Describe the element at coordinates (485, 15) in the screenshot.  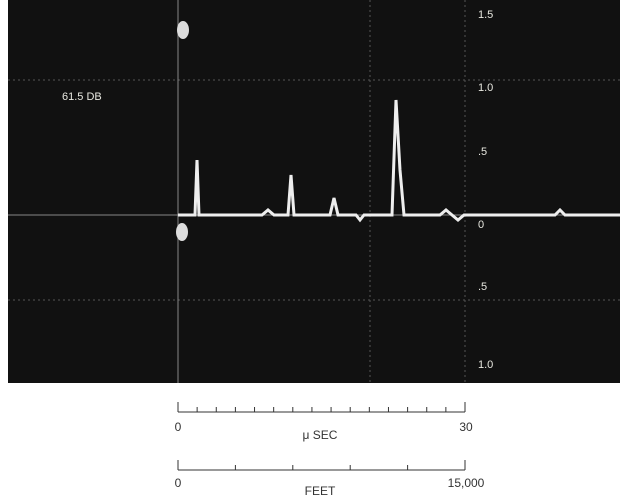
I see `amplitude-label: 1.5` at that location.